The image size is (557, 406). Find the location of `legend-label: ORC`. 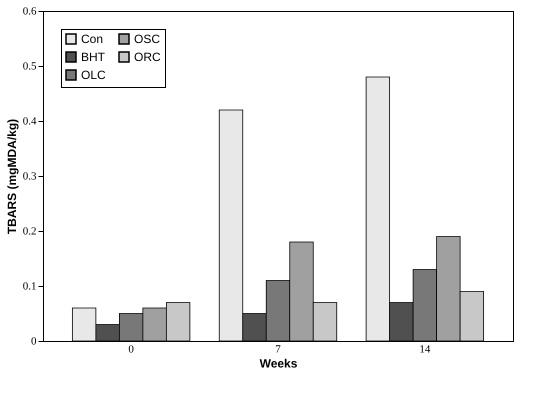

legend-label: ORC is located at coordinates (147, 57).